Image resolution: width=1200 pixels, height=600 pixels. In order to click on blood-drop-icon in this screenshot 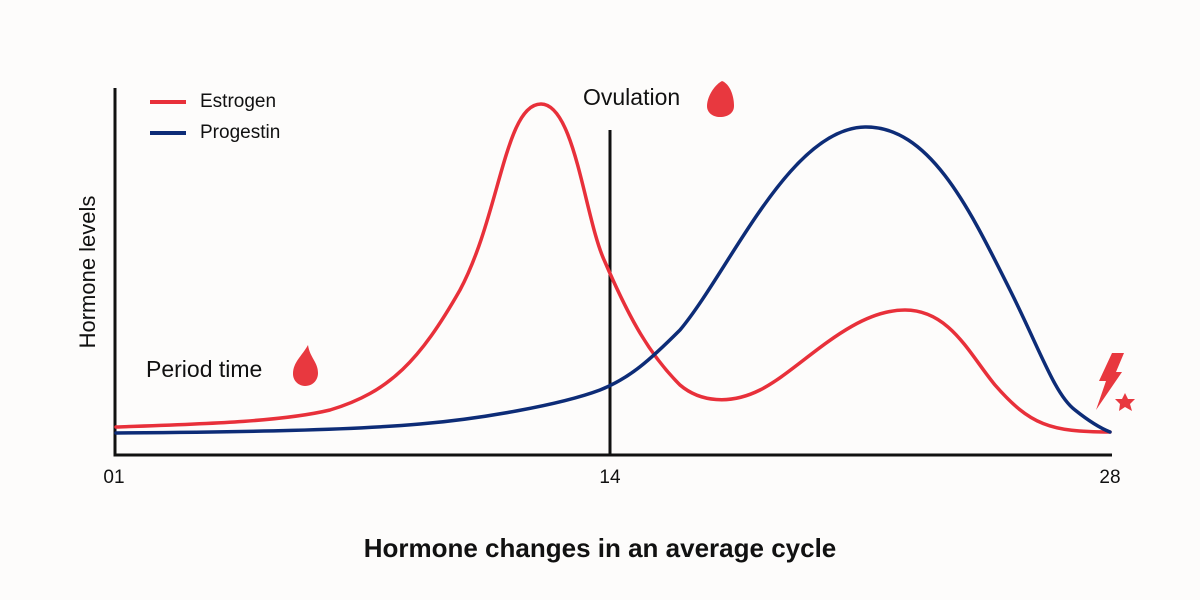, I will do `click(305, 365)`.